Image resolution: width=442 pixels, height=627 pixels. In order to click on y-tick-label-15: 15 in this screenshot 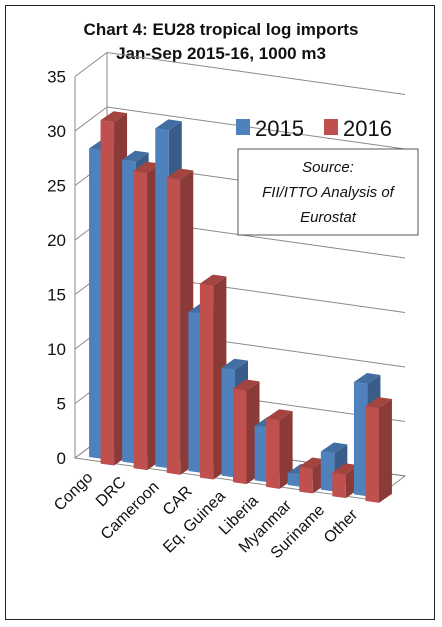, I will do `click(56, 295)`.